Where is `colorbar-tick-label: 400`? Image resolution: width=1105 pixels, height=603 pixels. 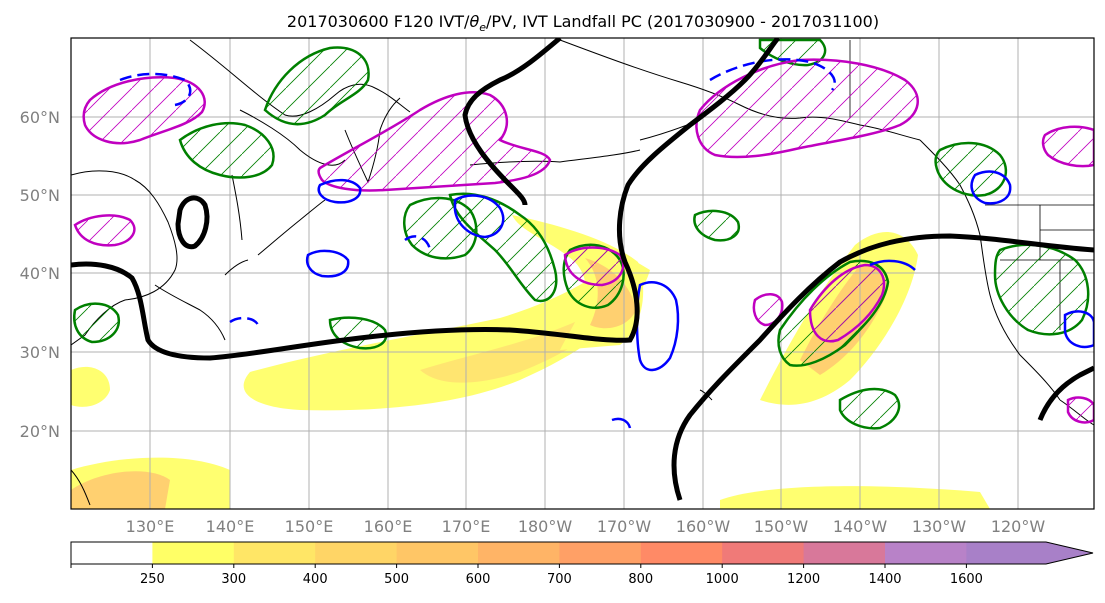
colorbar-tick-label: 400 is located at coordinates (315, 579).